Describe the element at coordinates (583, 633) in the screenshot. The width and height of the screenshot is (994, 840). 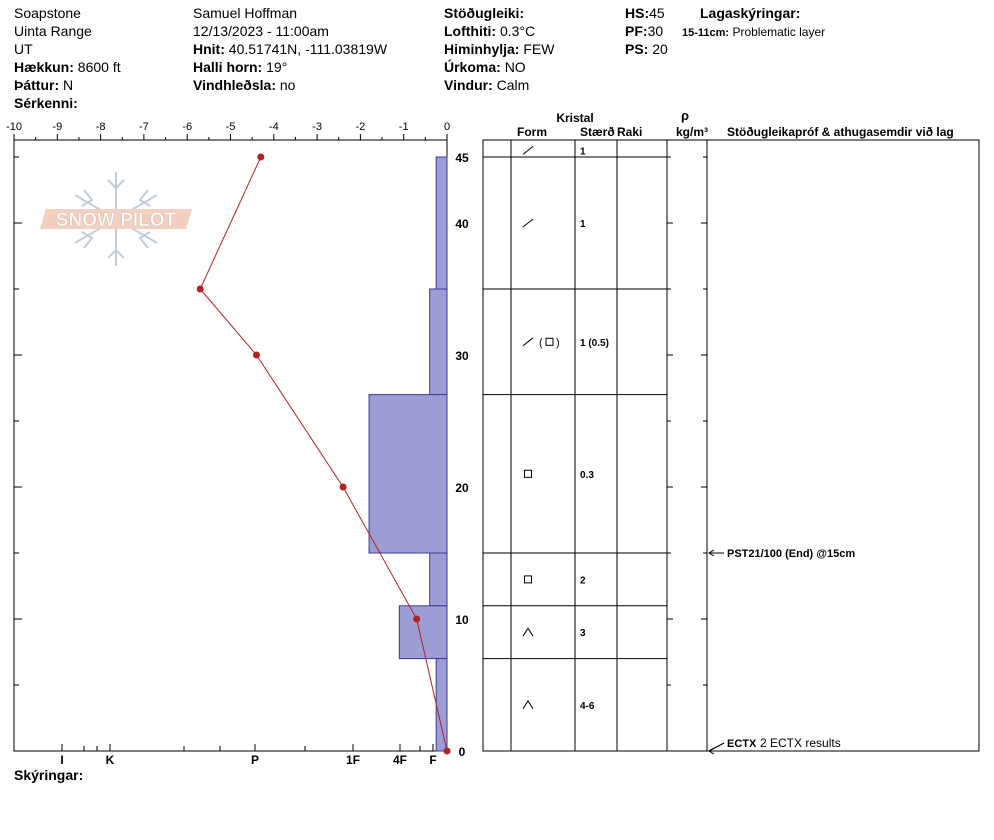
I see `grain-size: 3` at that location.